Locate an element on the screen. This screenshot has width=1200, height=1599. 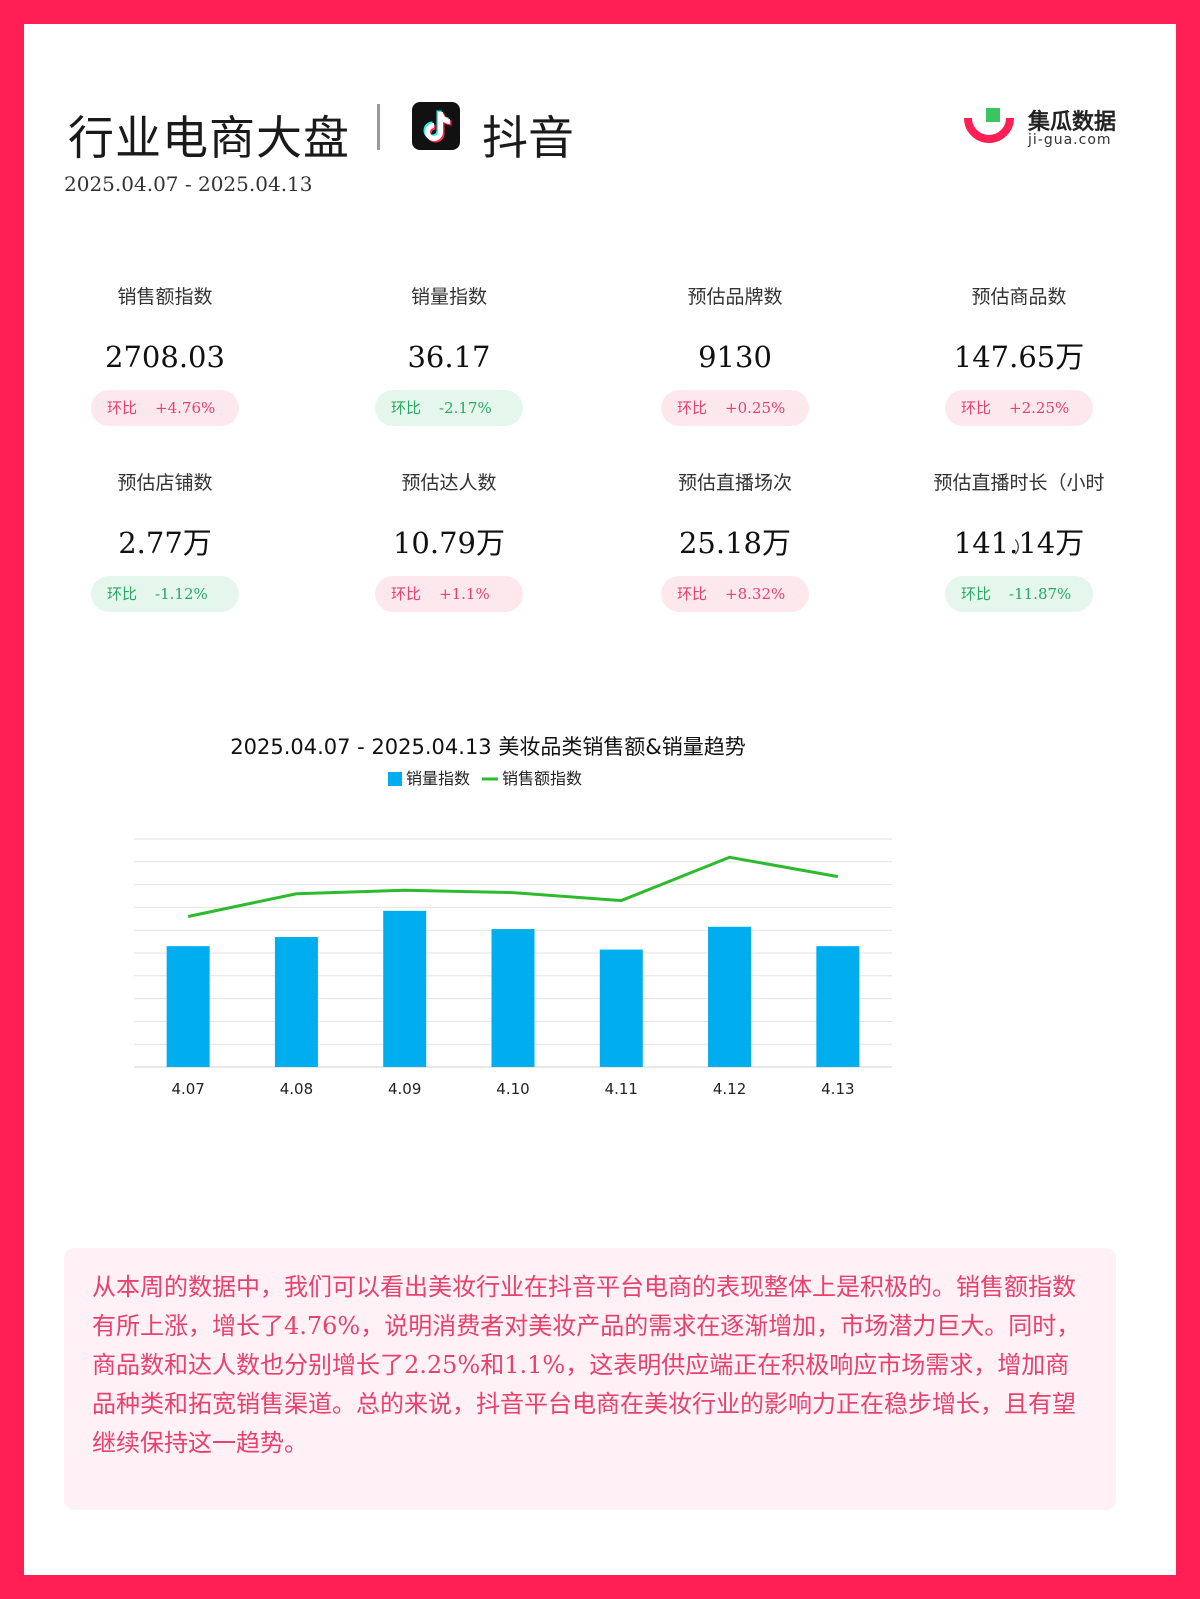
metric-value: 141.14万 is located at coordinates (1019, 543).